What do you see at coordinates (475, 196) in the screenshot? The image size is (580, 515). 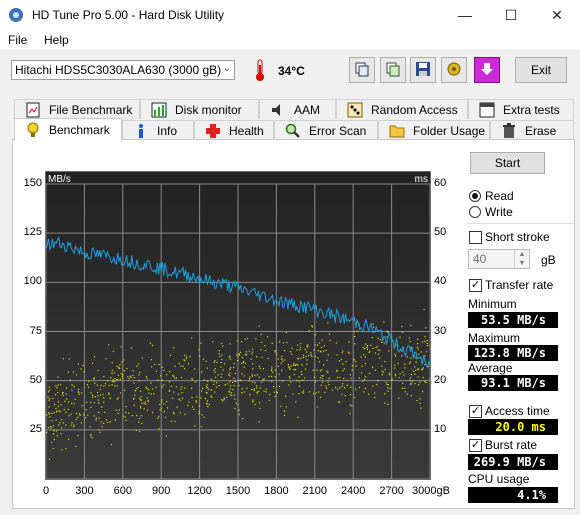 I see `read-radio` at bounding box center [475, 196].